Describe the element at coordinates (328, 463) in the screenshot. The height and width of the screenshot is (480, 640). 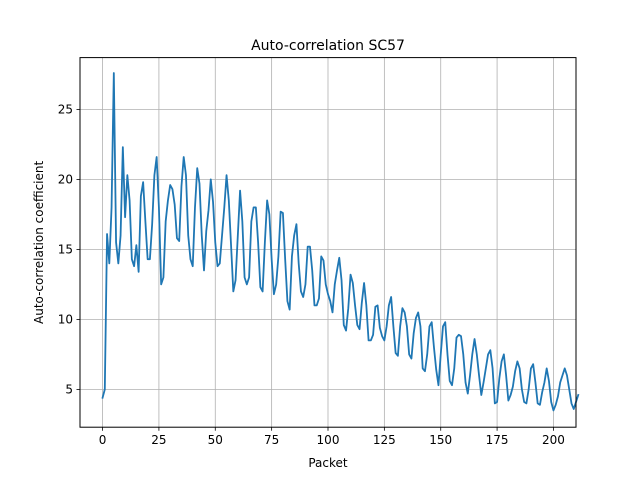
I see `x-axis-label: Packet` at that location.